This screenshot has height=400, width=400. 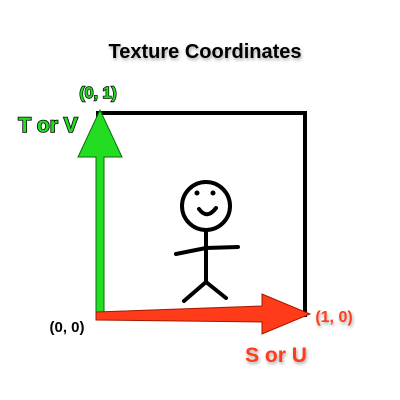 I want to click on figure-smile, so click(x=207, y=211).